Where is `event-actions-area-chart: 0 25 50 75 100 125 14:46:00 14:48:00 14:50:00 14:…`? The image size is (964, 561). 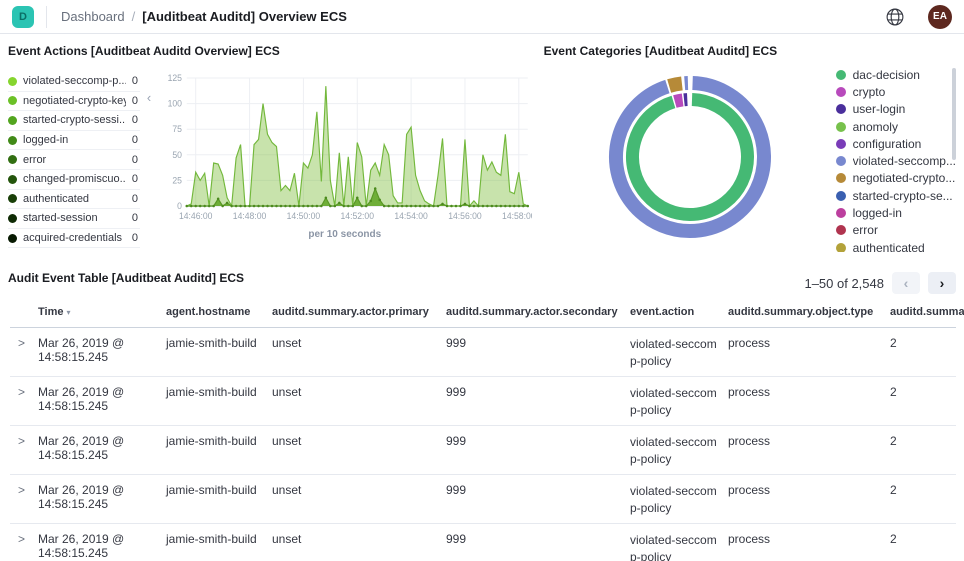
event-actions-area-chart: 0 25 50 75 100 125 14:46:00 14:48:00 14:50:00 14:… is located at coordinates (345, 149).